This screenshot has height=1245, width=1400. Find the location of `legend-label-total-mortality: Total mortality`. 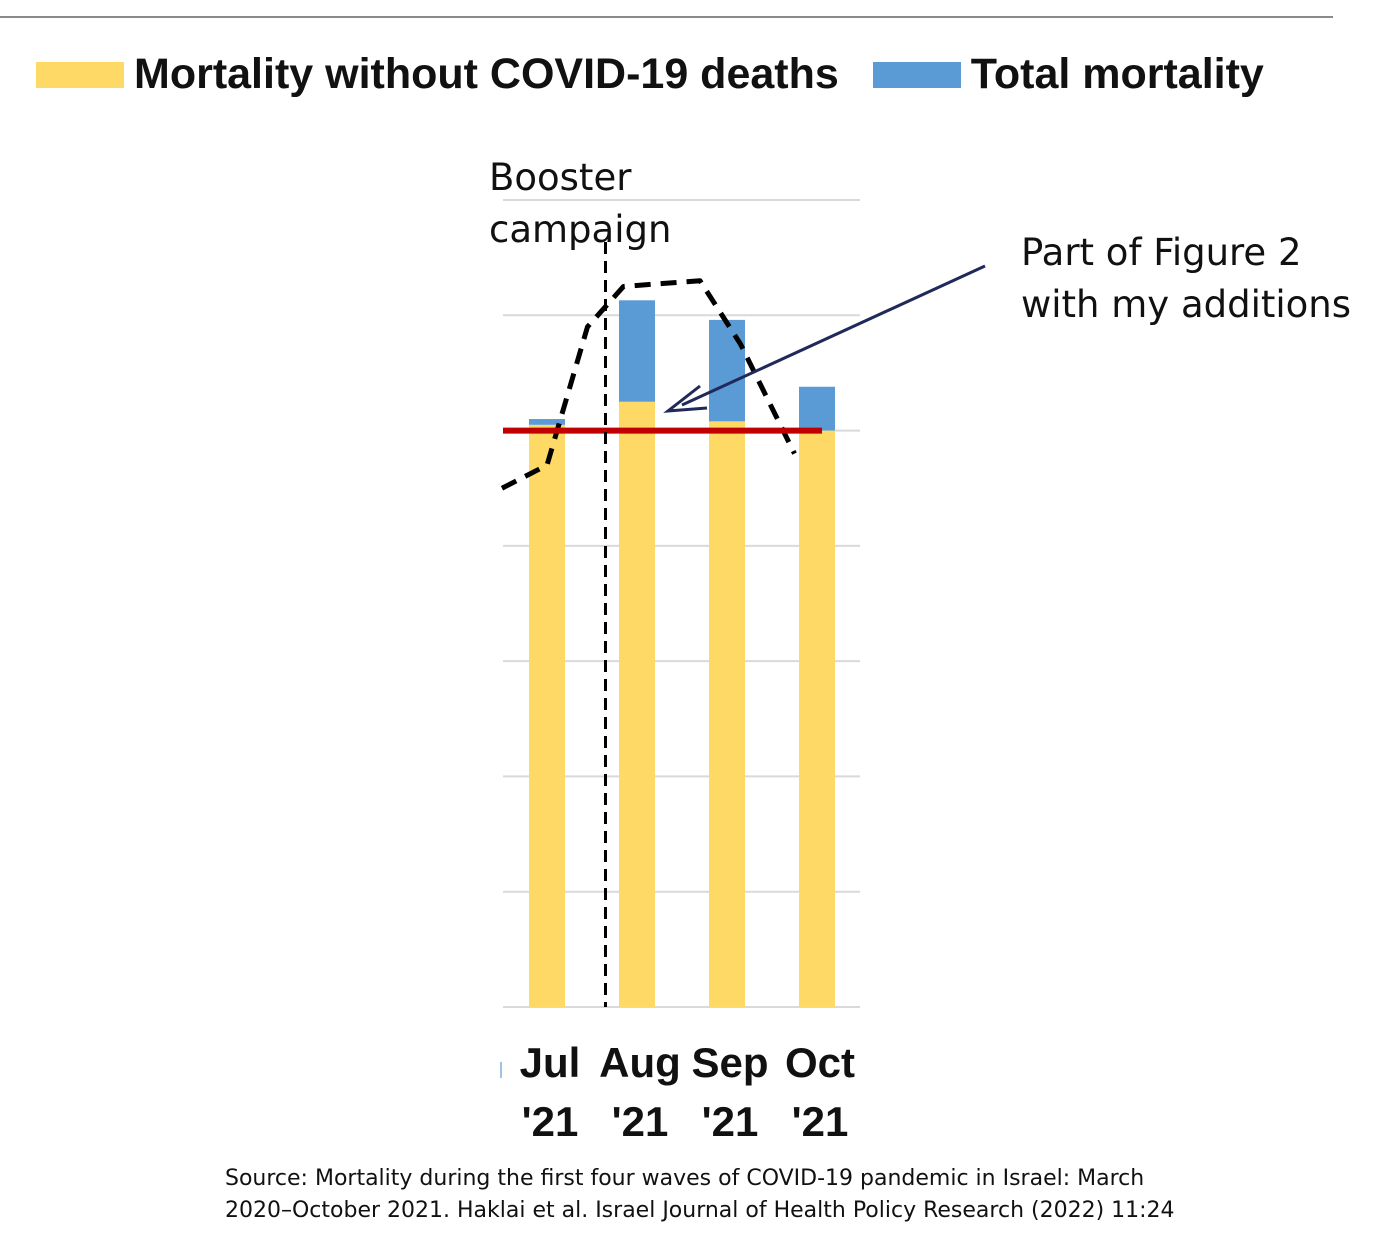

legend-label-total-mortality: Total mortality is located at coordinates (1117, 74).